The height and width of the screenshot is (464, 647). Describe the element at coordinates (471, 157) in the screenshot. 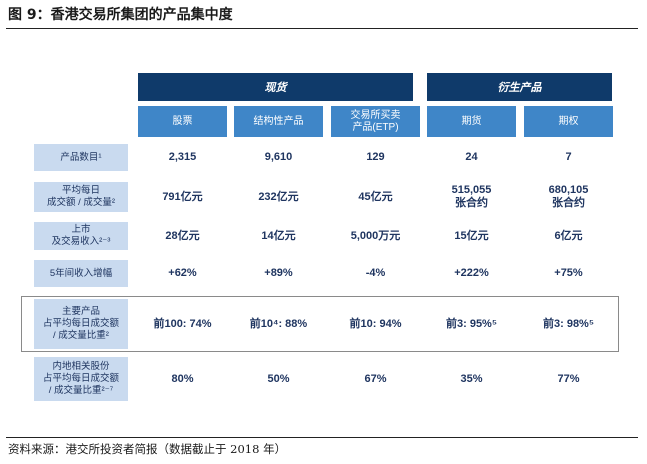

I see `table-cell: 24` at that location.